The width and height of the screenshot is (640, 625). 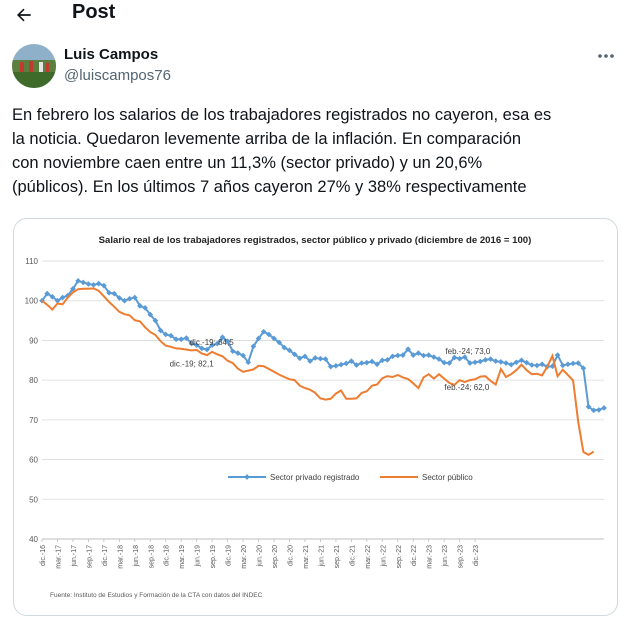 I want to click on legend-marker, so click(x=247, y=477).